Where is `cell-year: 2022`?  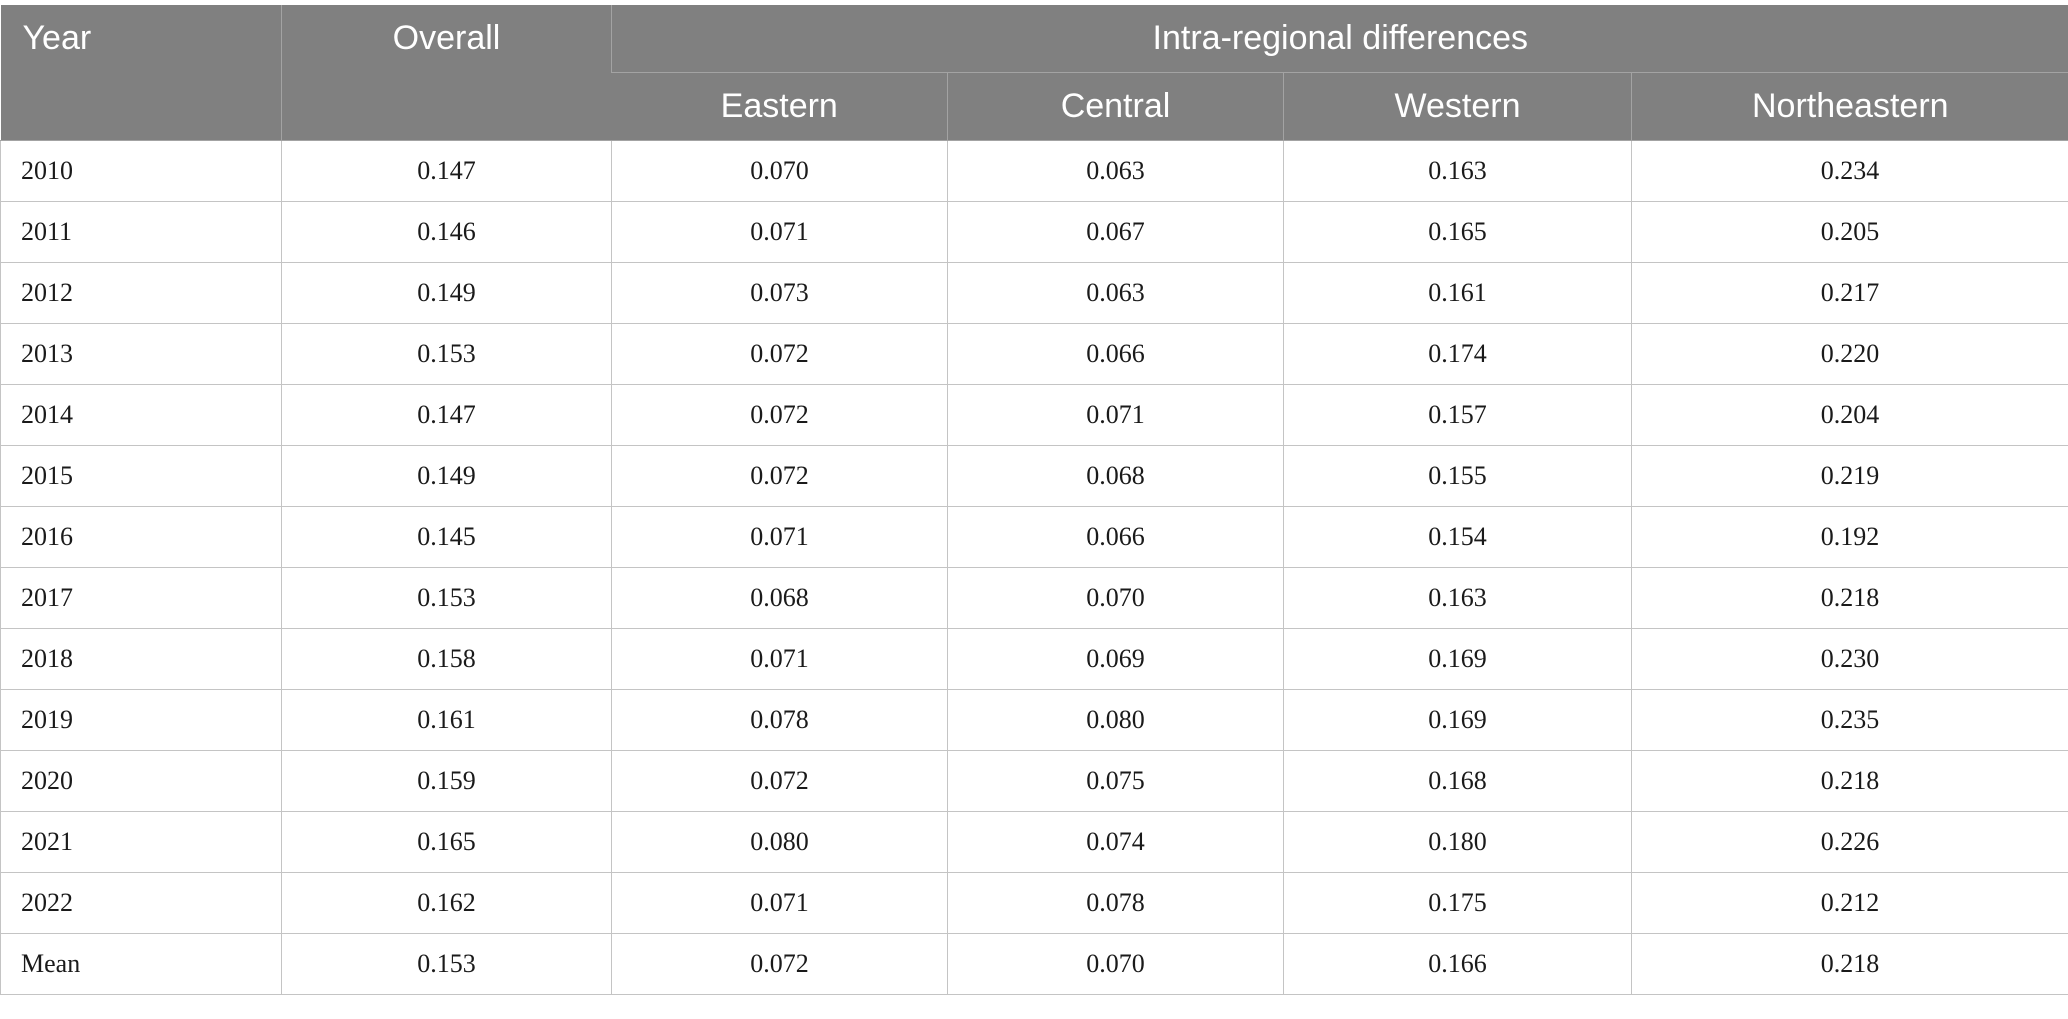 cell-year: 2022 is located at coordinates (141, 903).